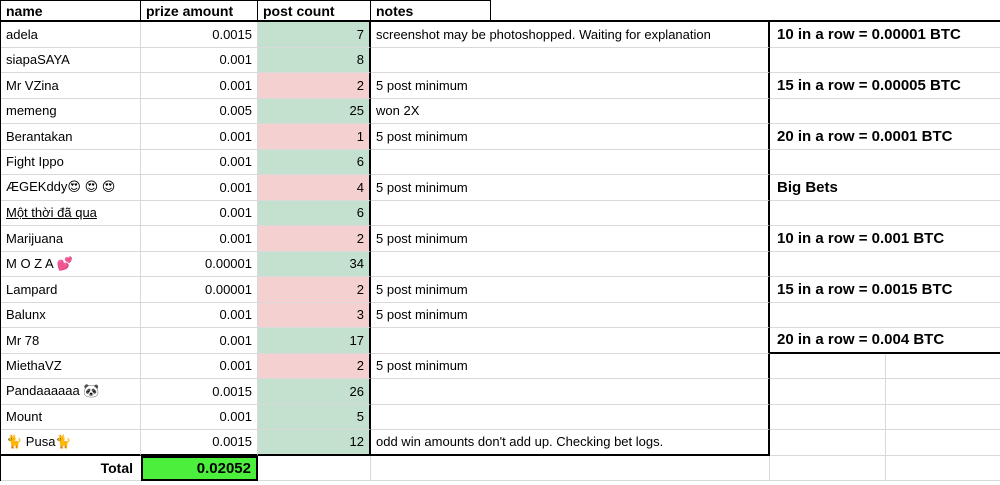 Image resolution: width=1000 pixels, height=485 pixels. I want to click on player-name-cell: adela, so click(71, 35).